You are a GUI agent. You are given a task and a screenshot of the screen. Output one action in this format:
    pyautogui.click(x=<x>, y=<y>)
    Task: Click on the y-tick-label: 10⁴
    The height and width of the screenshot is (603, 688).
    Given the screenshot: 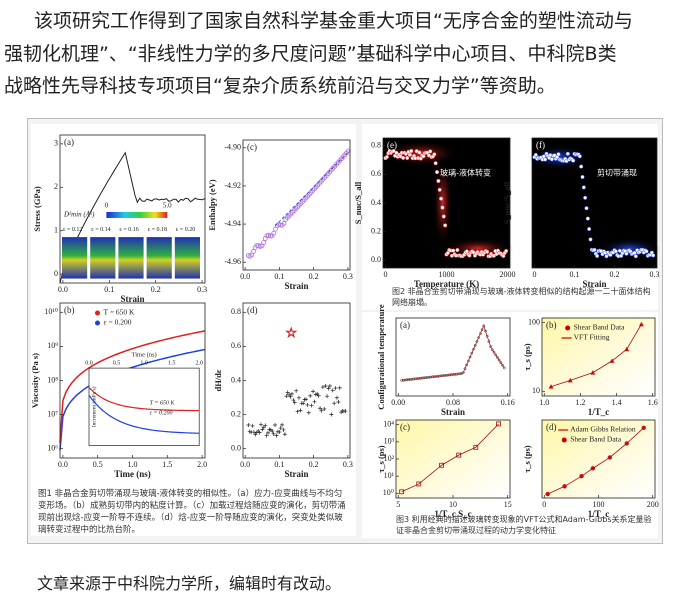 What is the action you would take?
    pyautogui.click(x=388, y=424)
    